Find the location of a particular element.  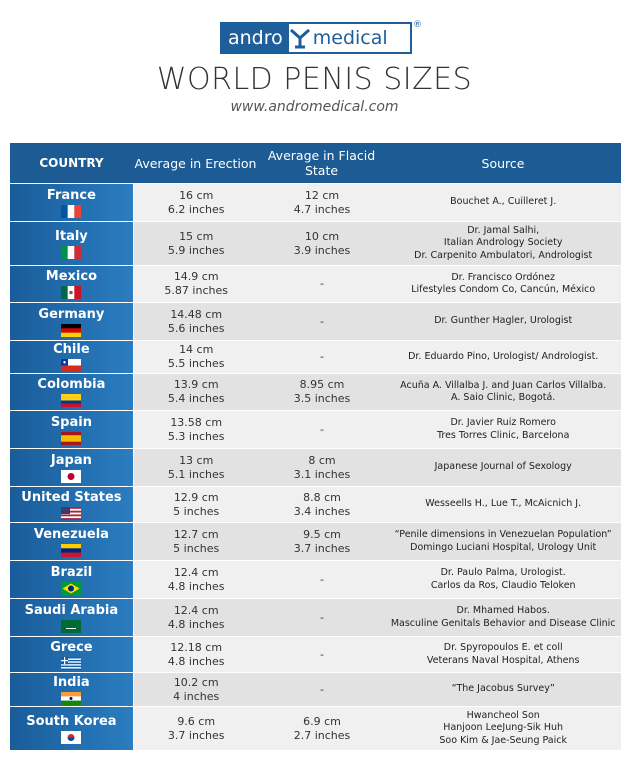

erection-value: 10.2 cm is located at coordinates (196, 682).